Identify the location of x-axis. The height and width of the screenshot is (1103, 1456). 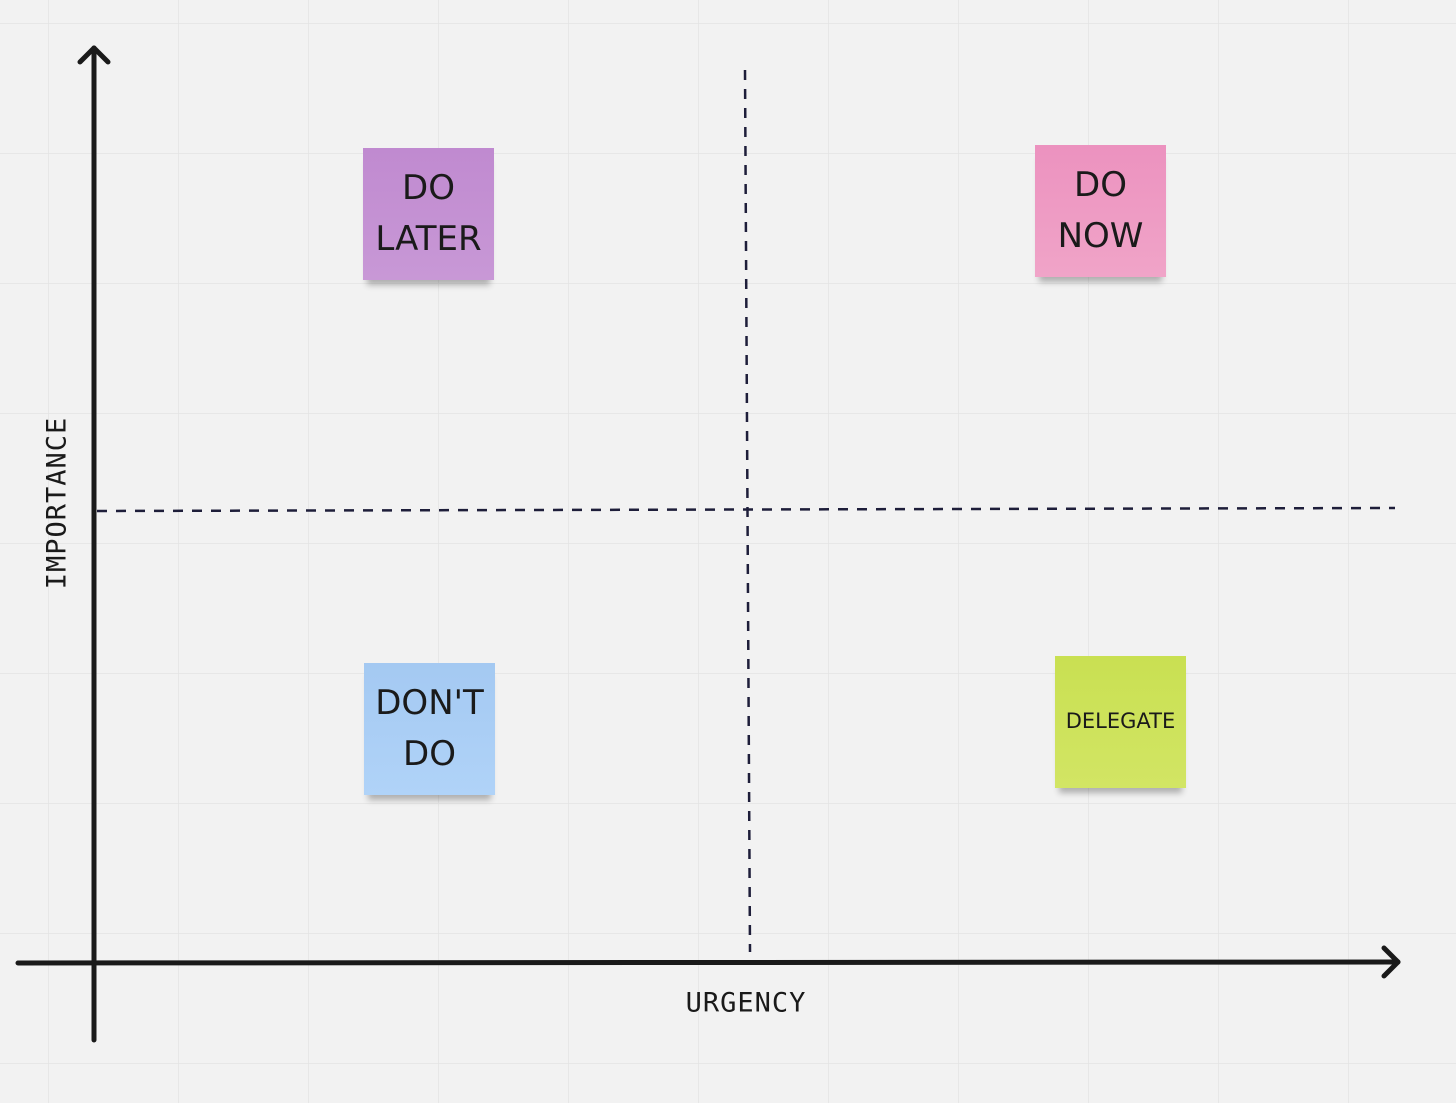
(708, 962).